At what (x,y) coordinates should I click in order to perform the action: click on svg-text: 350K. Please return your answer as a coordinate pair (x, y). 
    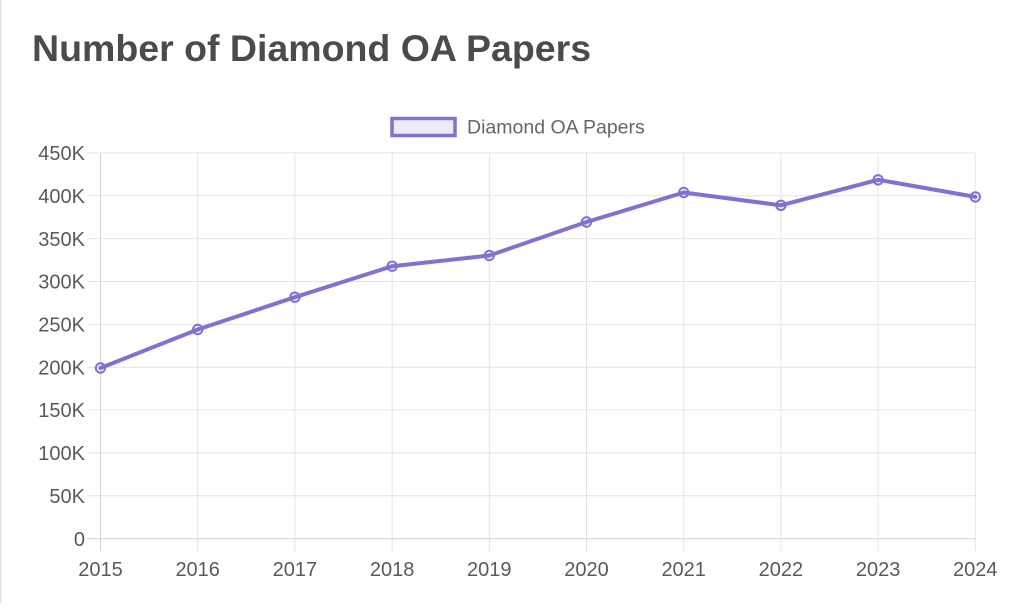
    Looking at the image, I should click on (61, 240).